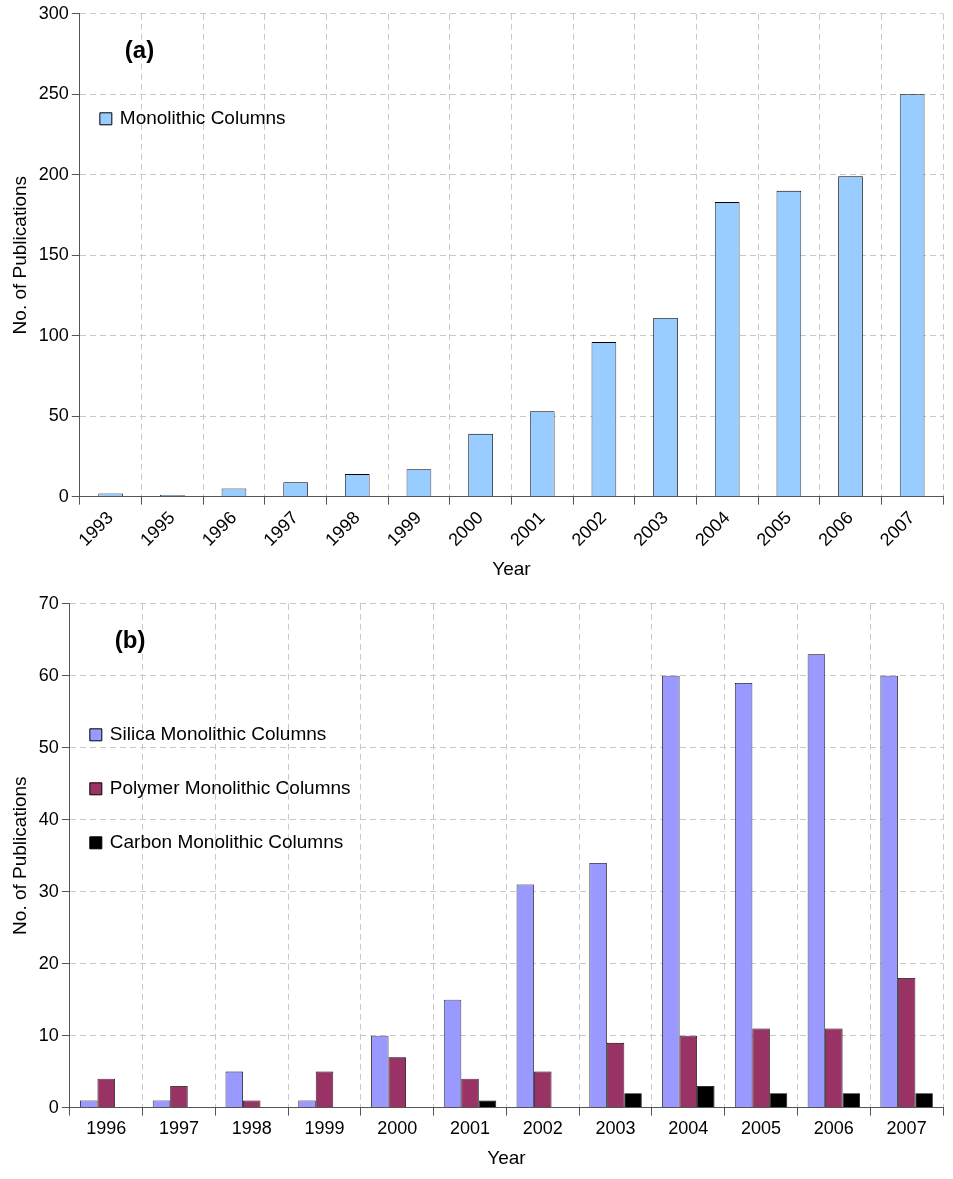  I want to click on x-tick-label: 1999, so click(324, 1128).